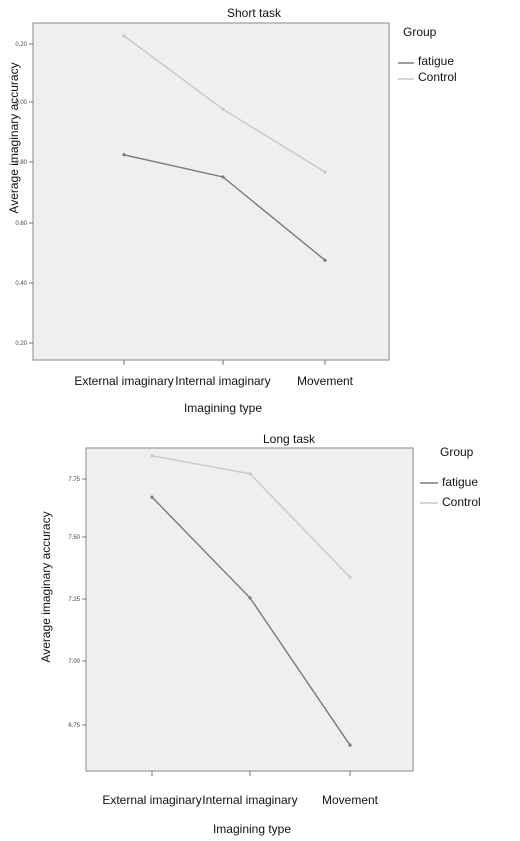 Image resolution: width=520 pixels, height=841 pixels. What do you see at coordinates (21, 103) in the screenshot?
I see `y-tick-label: 0.00` at bounding box center [21, 103].